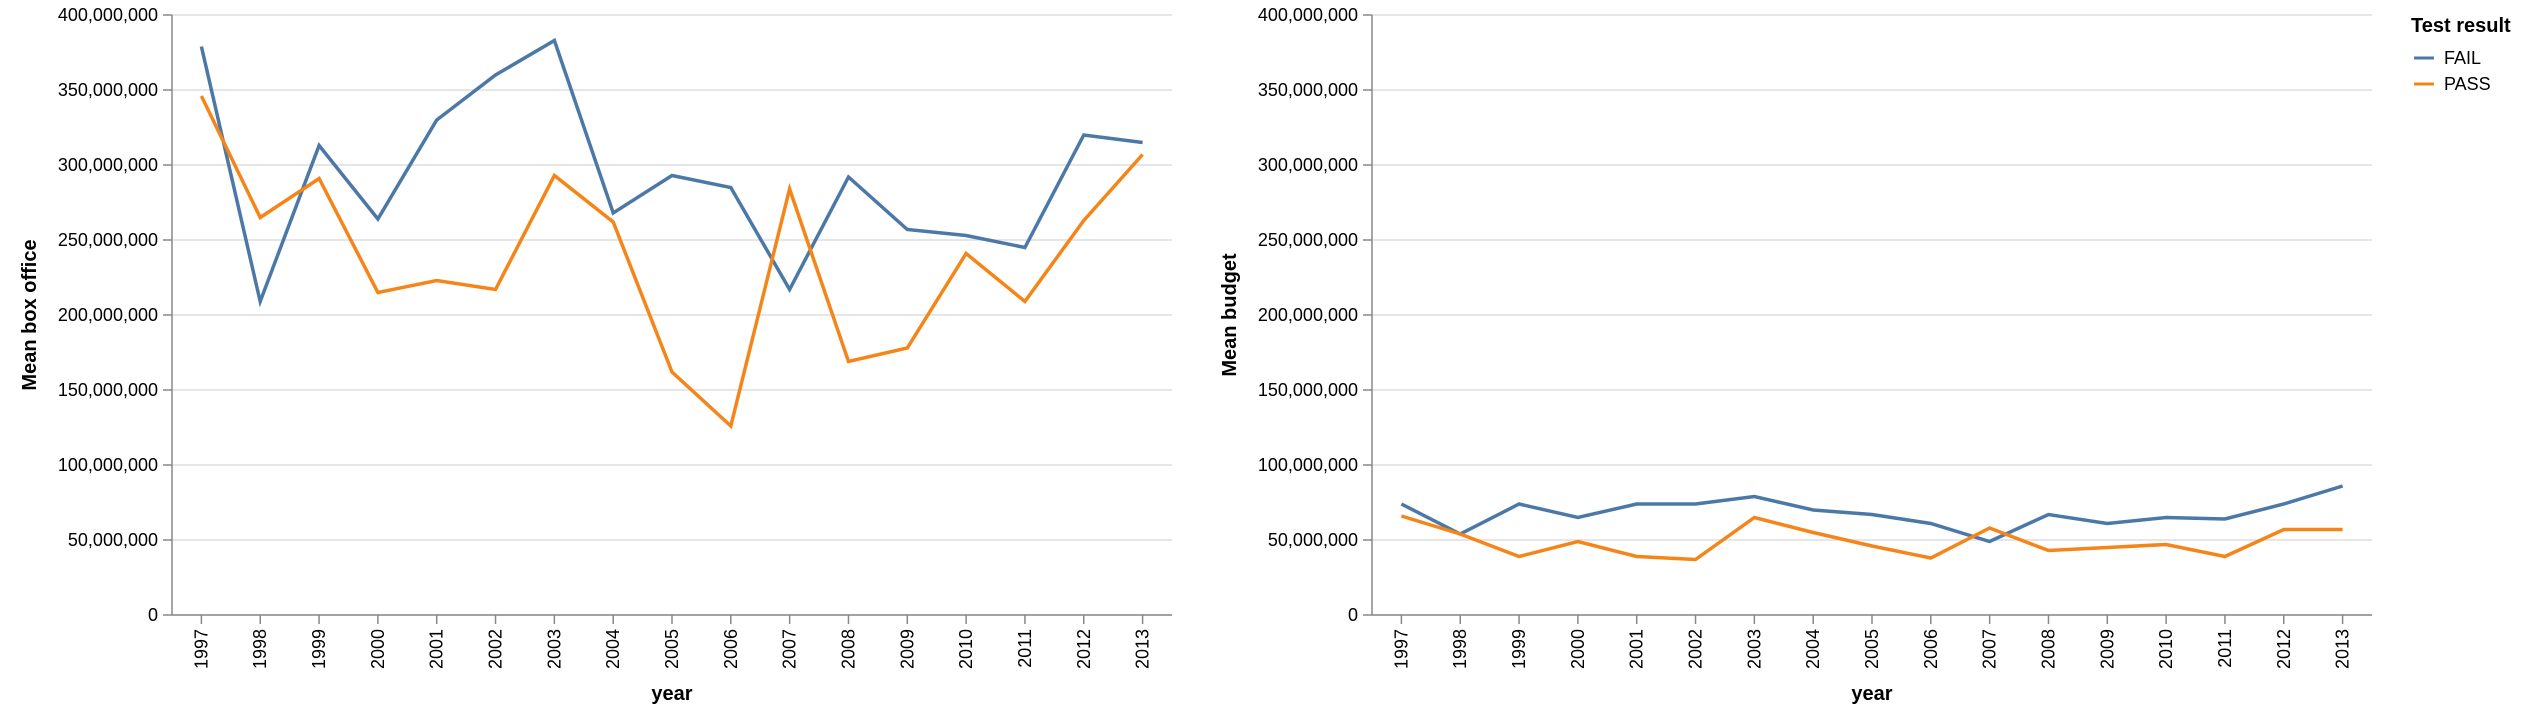 This screenshot has width=2532, height=717. Describe the element at coordinates (1871, 538) in the screenshot. I see `series-line-pass` at that location.